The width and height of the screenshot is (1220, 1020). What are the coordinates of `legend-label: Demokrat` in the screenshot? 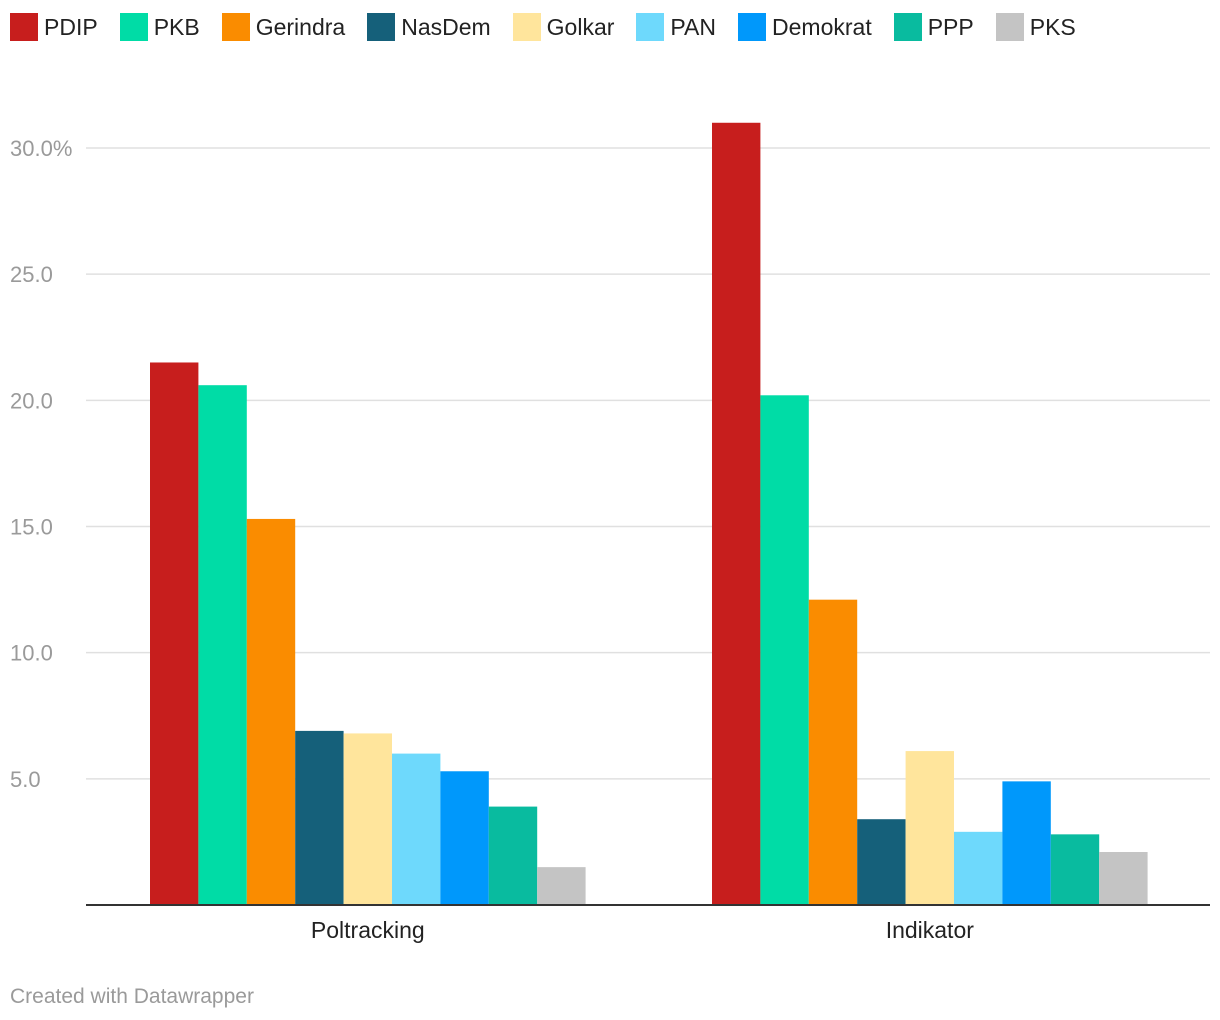 It's located at (822, 26).